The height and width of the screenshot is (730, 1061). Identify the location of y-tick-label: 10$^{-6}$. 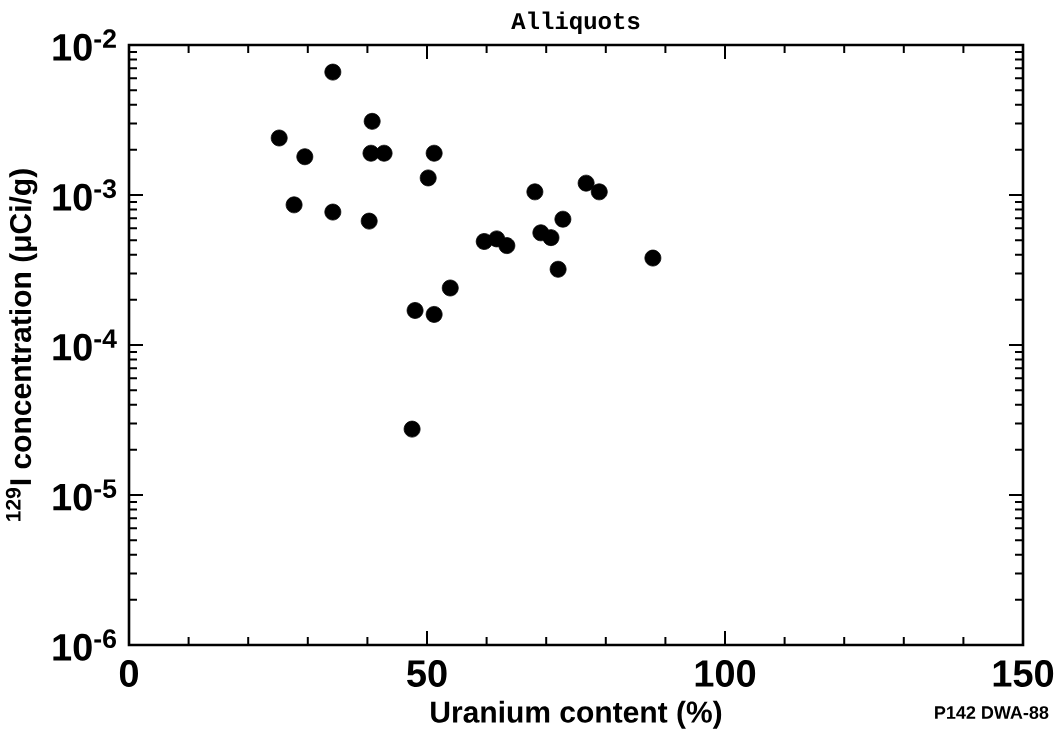
(84, 645).